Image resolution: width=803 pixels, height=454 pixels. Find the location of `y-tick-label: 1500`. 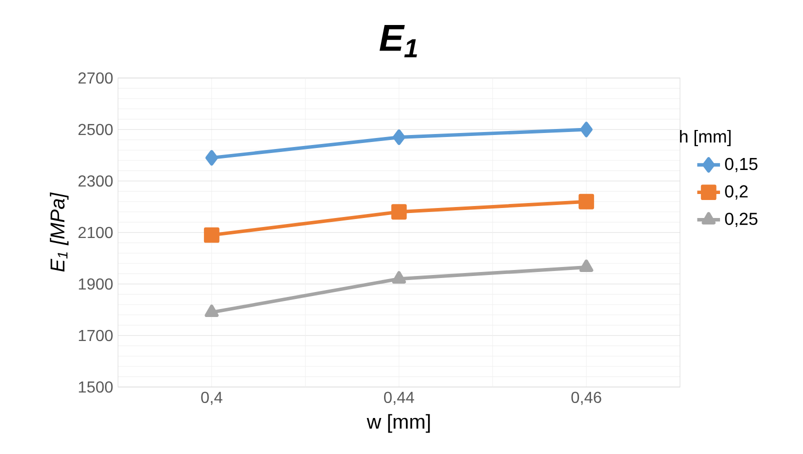

y-tick-label: 1500 is located at coordinates (95, 387).